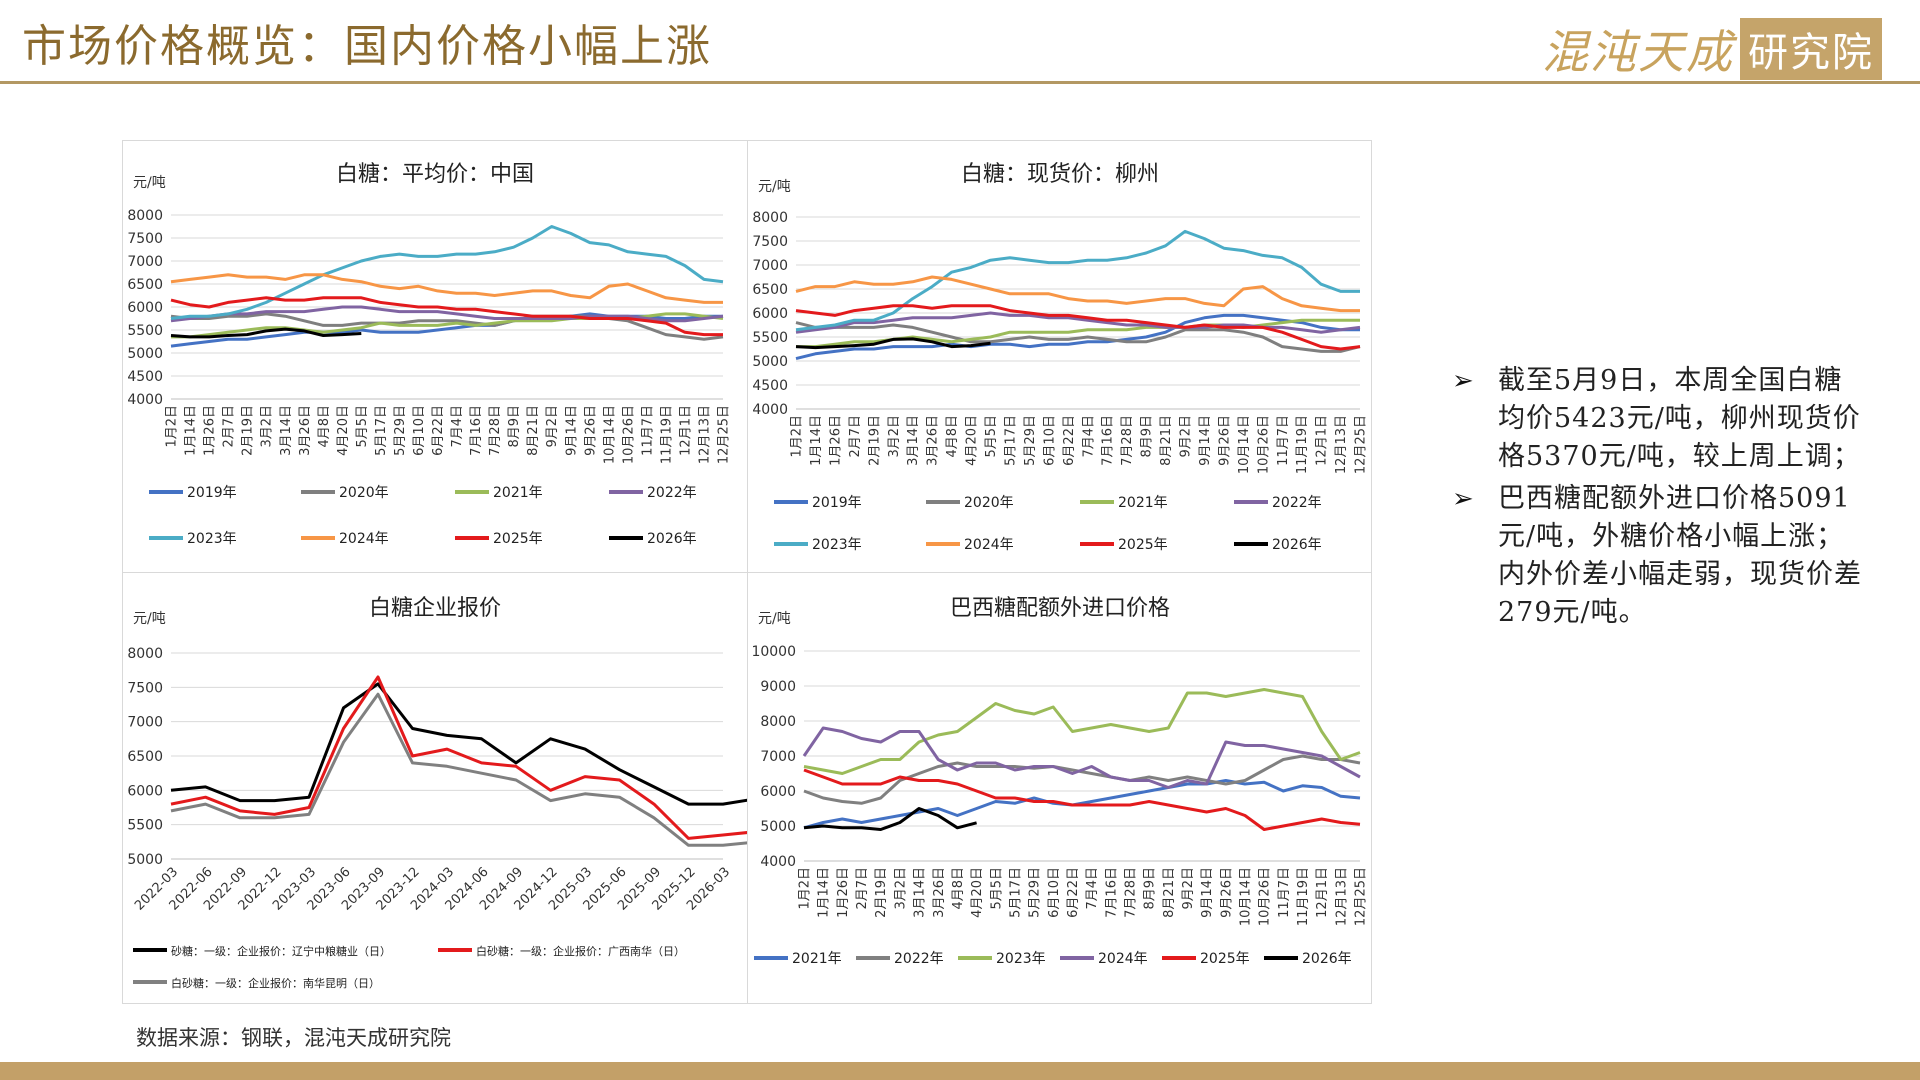 This screenshot has width=1920, height=1080. What do you see at coordinates (991, 436) in the screenshot?
I see `x-tick-label: 5月5日` at bounding box center [991, 436].